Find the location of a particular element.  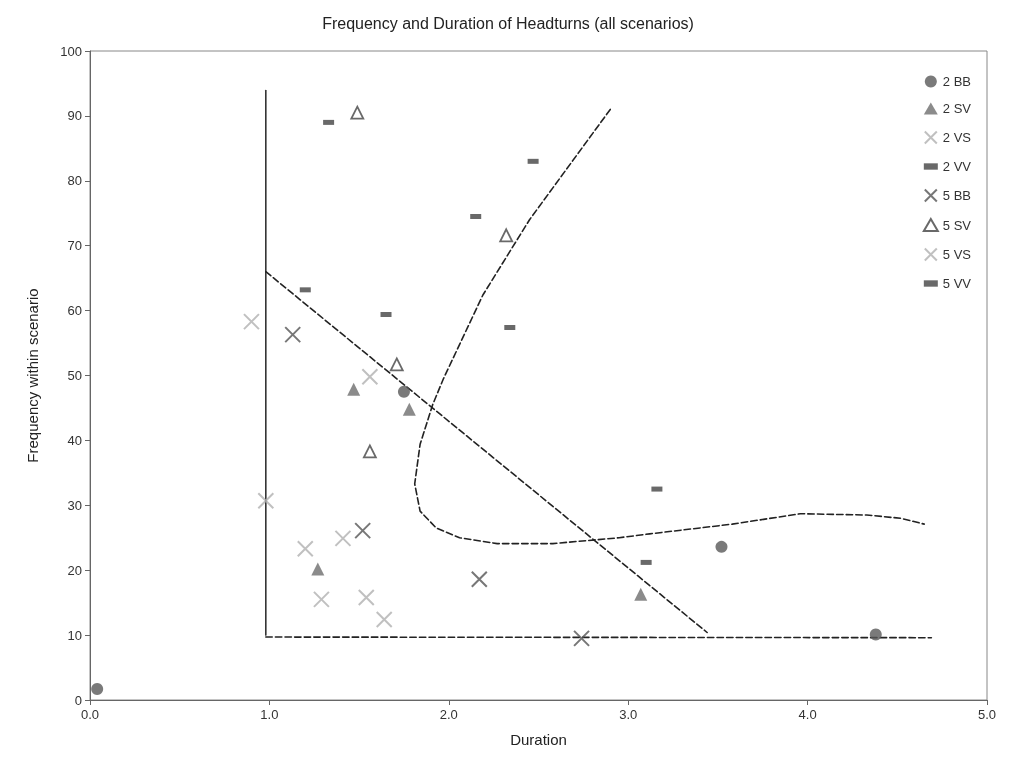

y-tick-label: 0 is located at coordinates (78, 700).